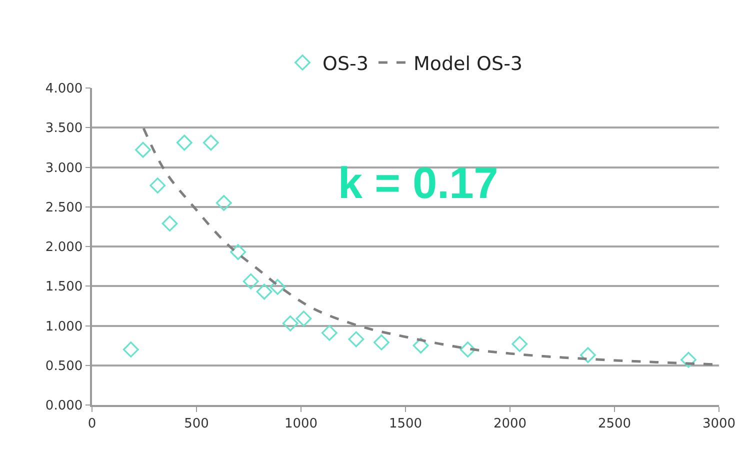  Describe the element at coordinates (64, 326) in the screenshot. I see `y-tick-label: 1.000` at that location.